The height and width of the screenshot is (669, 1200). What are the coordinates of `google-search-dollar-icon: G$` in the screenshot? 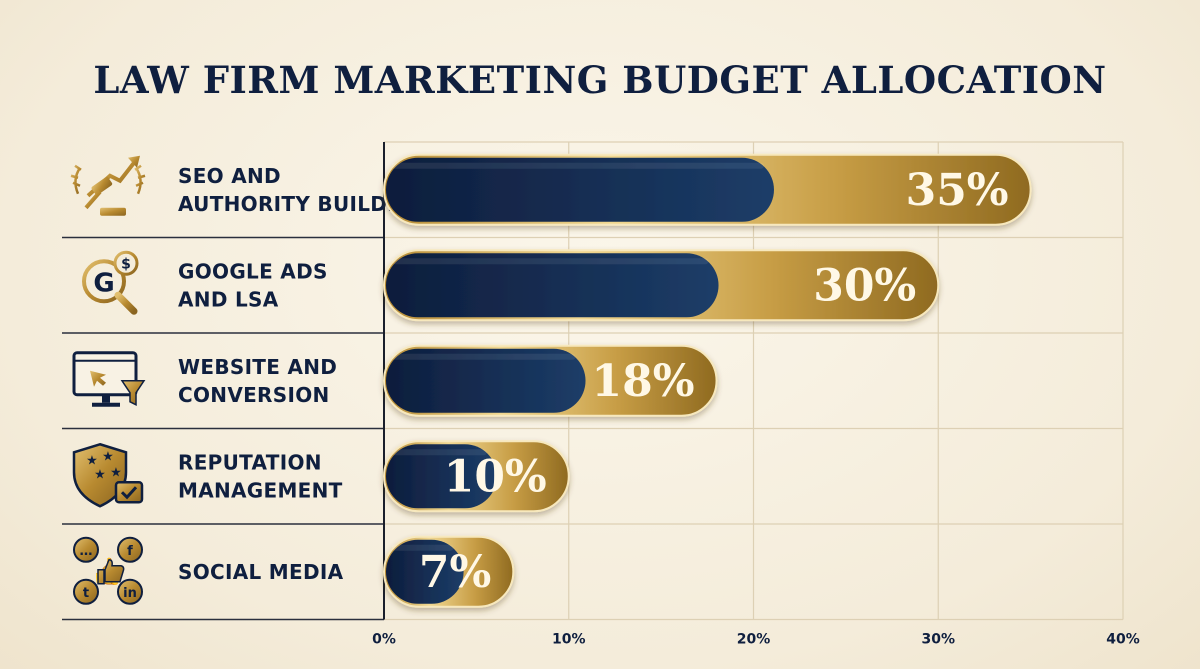 It's located at (110, 282).